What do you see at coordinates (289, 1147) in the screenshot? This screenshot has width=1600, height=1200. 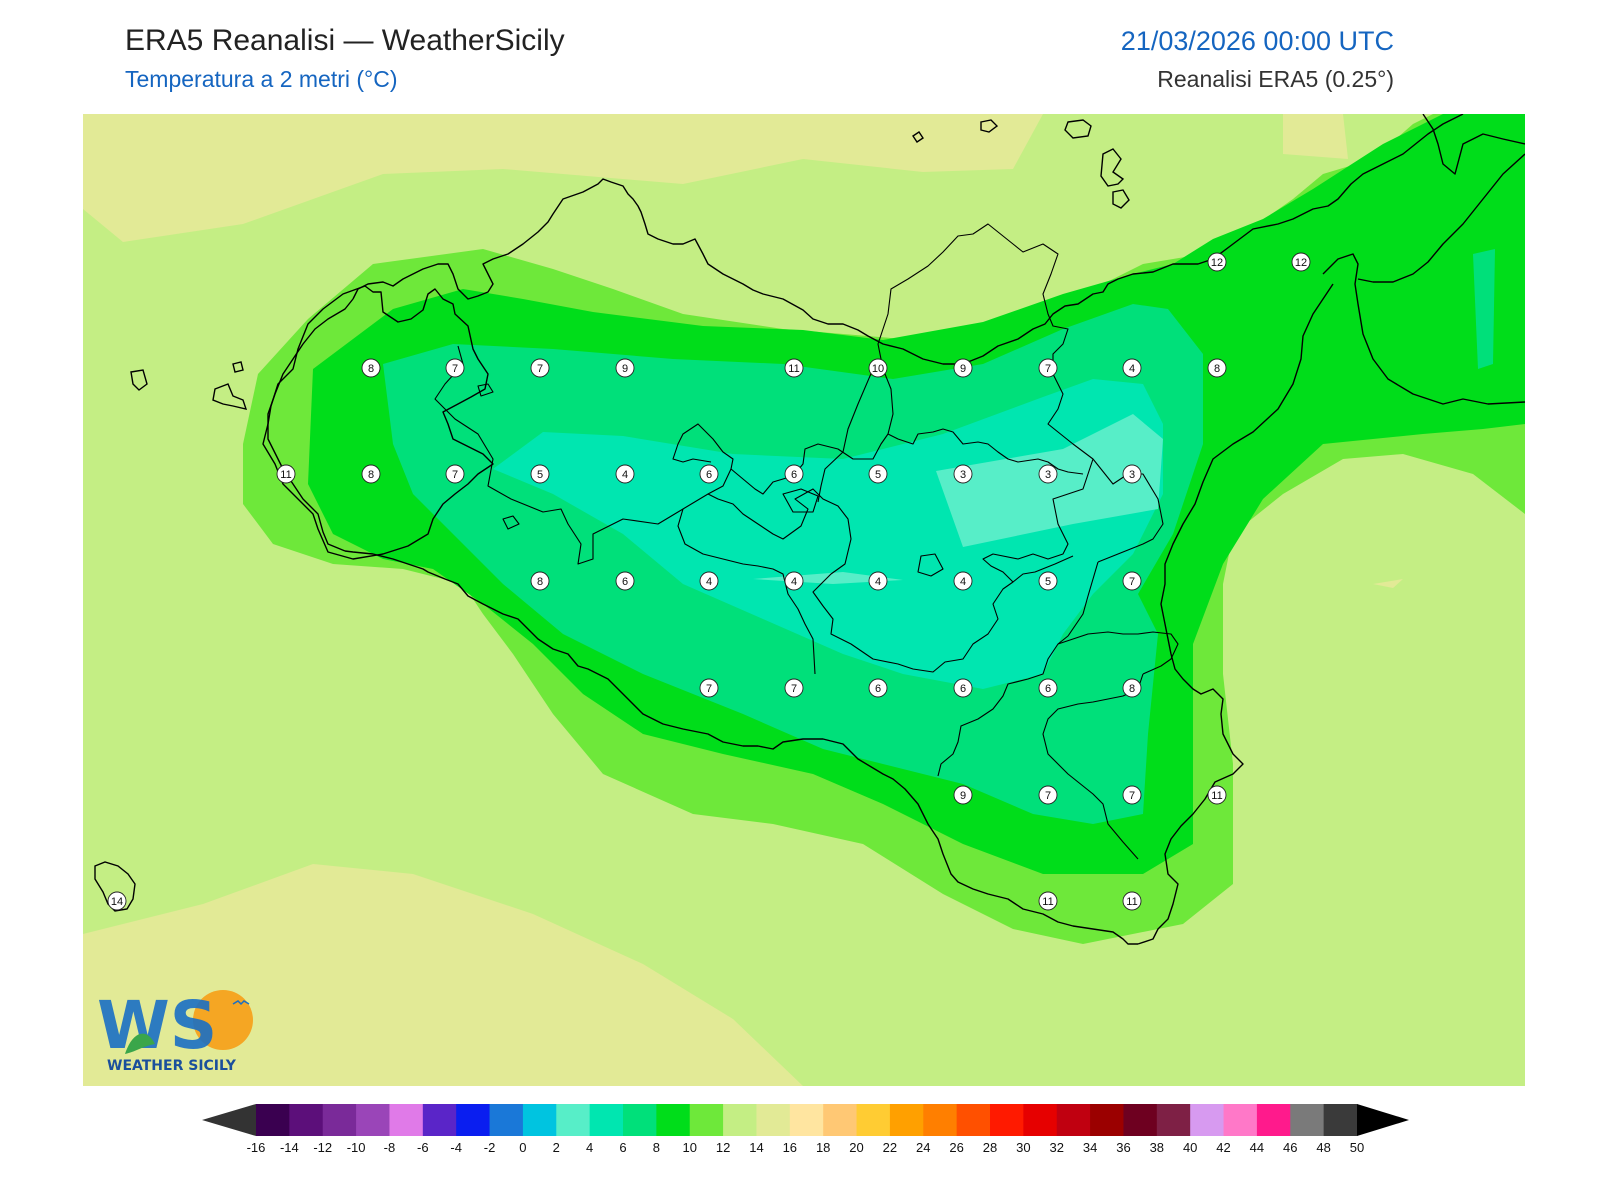 I see `legend-tick-label: -14` at bounding box center [289, 1147].